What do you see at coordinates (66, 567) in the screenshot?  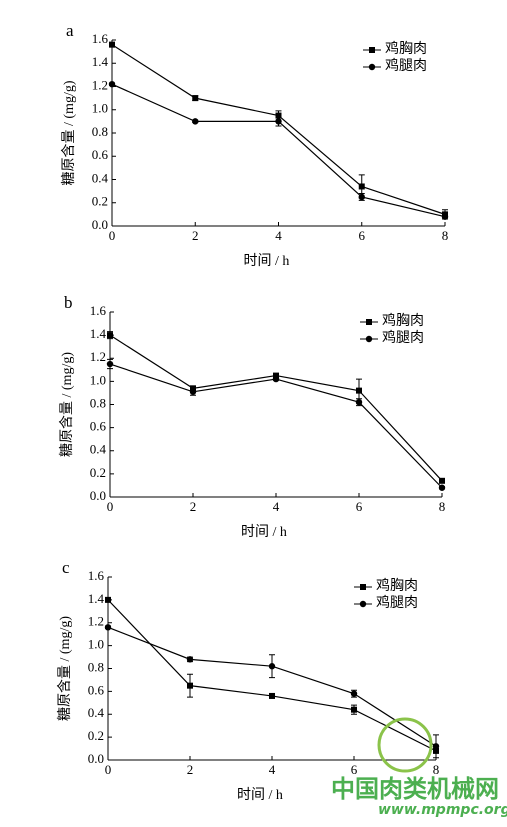 I see `panel-label: c` at bounding box center [66, 567].